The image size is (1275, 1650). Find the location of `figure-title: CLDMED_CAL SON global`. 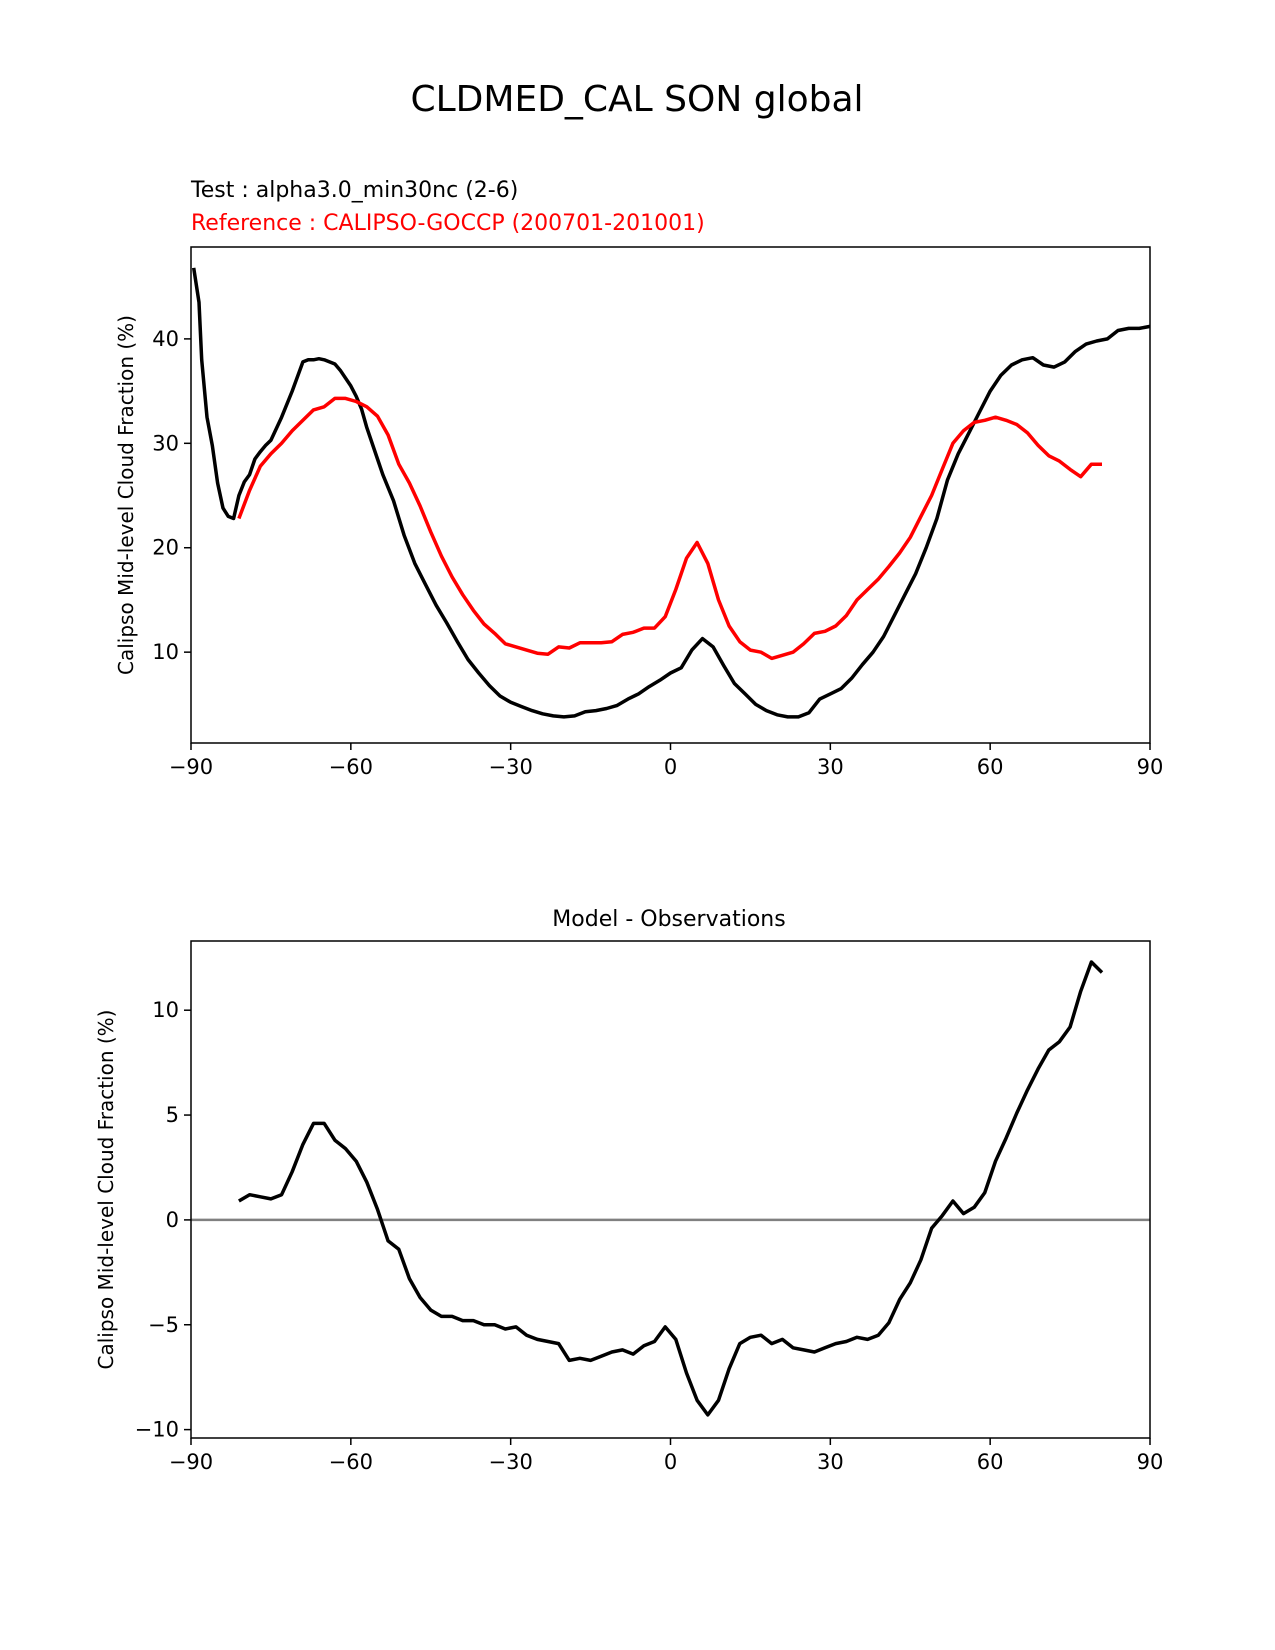

figure-title: CLDMED_CAL SON global is located at coordinates (636, 99).